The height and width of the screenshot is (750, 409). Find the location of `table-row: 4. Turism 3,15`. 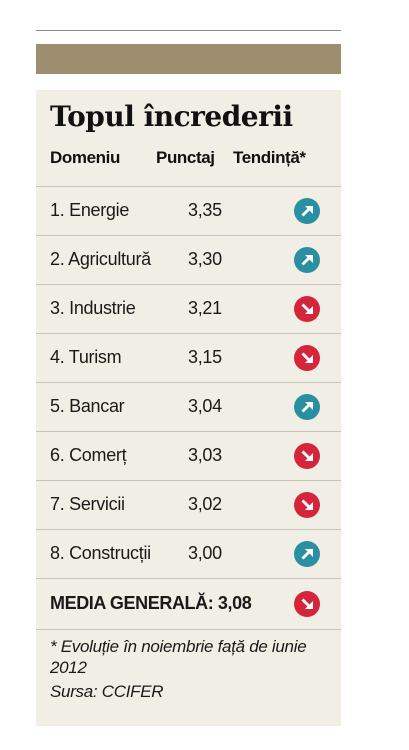

table-row: 4. Turism 3,15 is located at coordinates (188, 357).